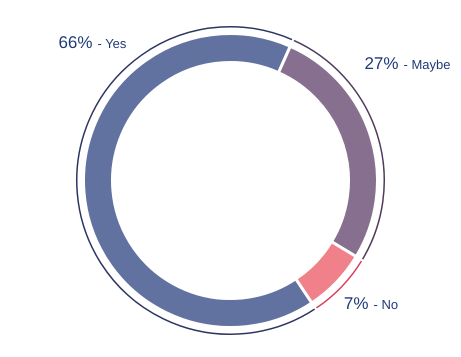  I want to click on slice-label: - Maybe, so click(427, 64).